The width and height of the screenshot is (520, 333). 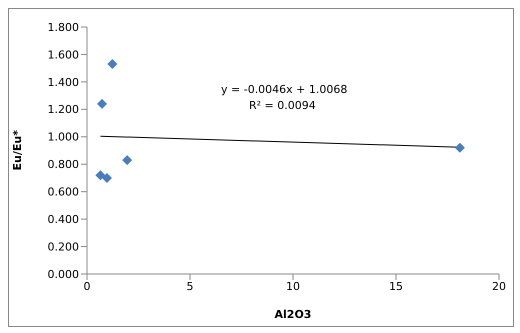 What do you see at coordinates (17, 150) in the screenshot?
I see `y-axis-title: Eu/Eu*` at bounding box center [17, 150].